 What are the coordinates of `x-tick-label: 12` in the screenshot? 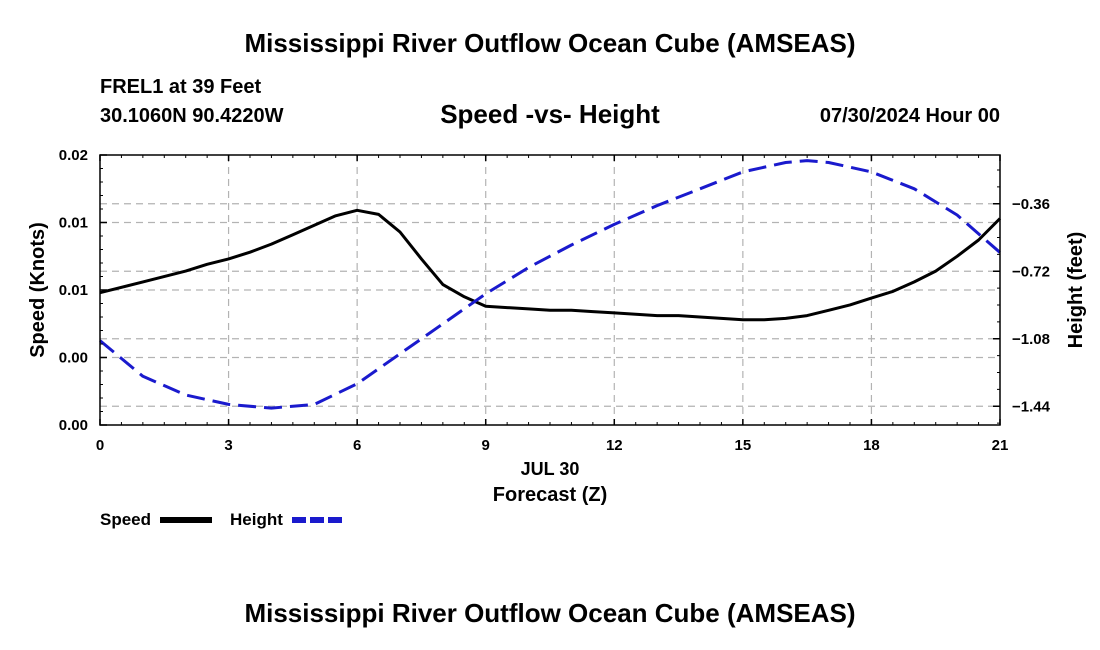 It's located at (614, 445).